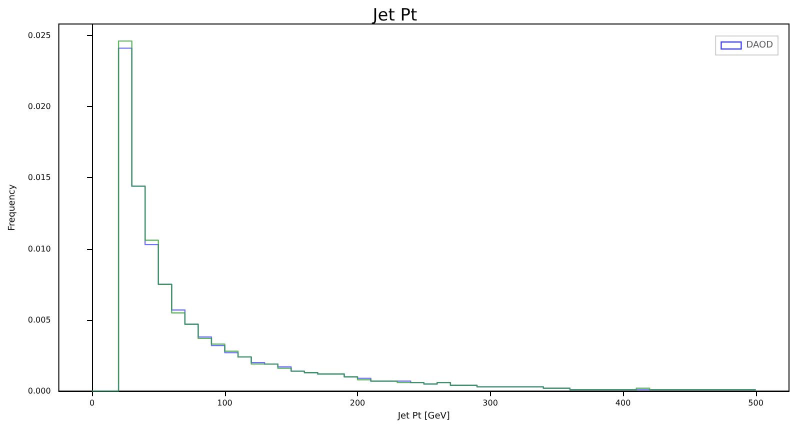 The image size is (790, 426). I want to click on x-tick-label: 200, so click(358, 403).